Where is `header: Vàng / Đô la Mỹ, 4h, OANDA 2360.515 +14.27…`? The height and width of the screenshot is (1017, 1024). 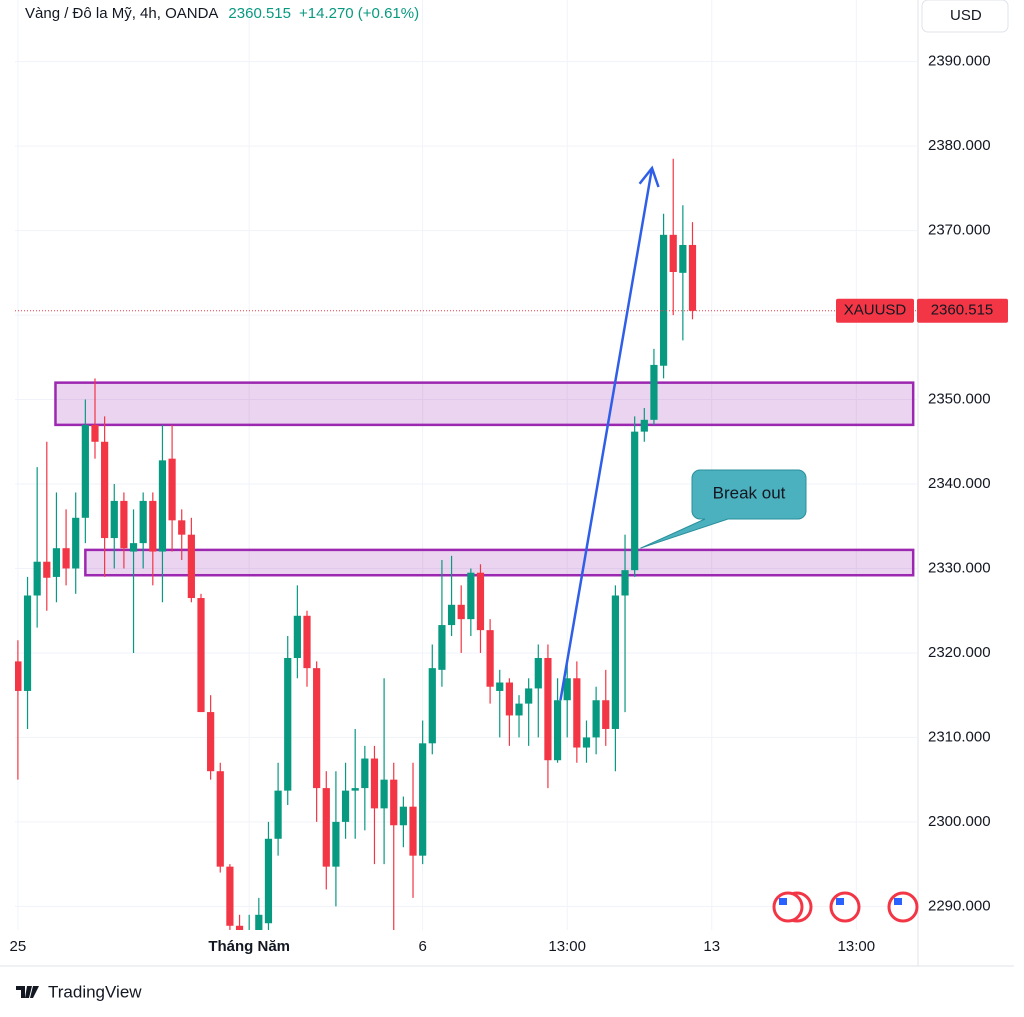 header: Vàng / Đô la Mỹ, 4h, OANDA 2360.515 +14.27… is located at coordinates (222, 13).